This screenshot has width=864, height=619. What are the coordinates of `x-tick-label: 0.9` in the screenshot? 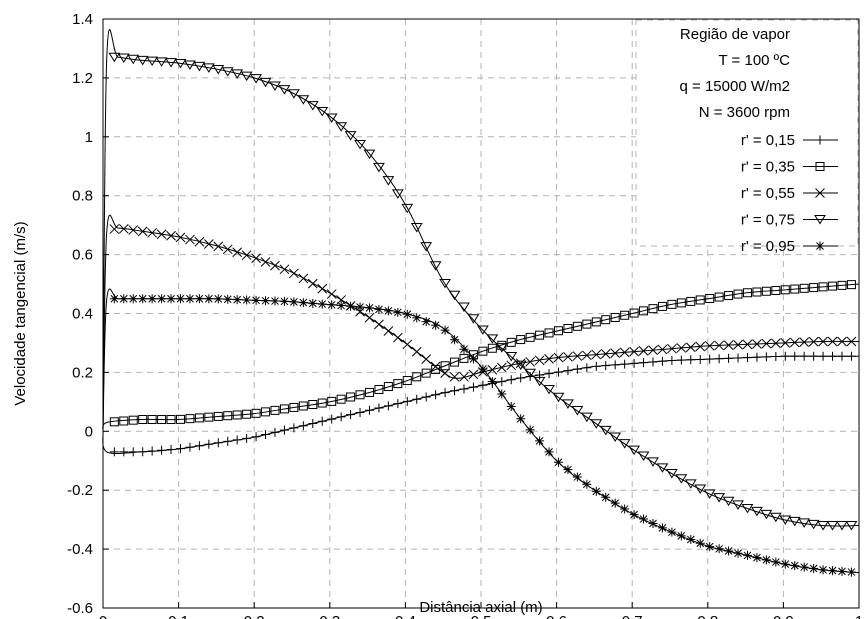 It's located at (783, 616).